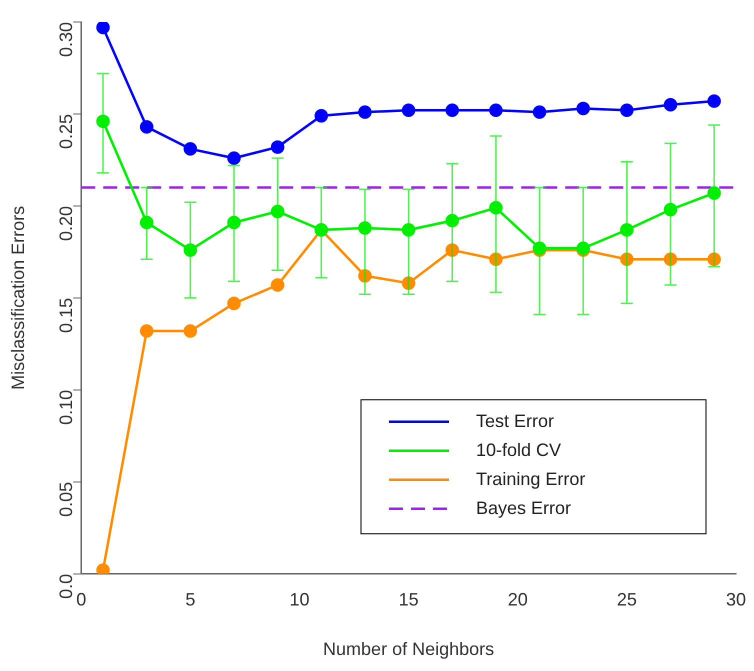  What do you see at coordinates (408, 649) in the screenshot?
I see `x-axis-title: Number of Neighbors` at bounding box center [408, 649].